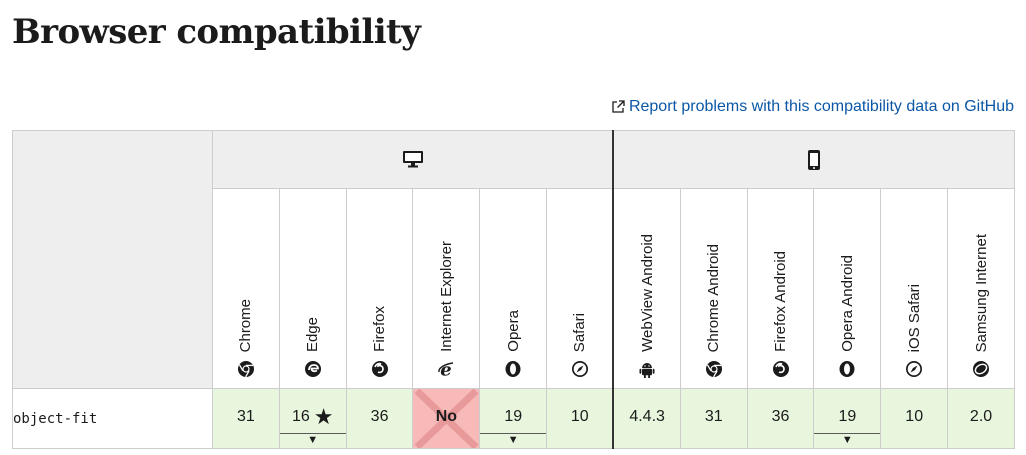 Image resolution: width=1026 pixels, height=455 pixels. I want to click on desktop-icon, so click(413, 159).